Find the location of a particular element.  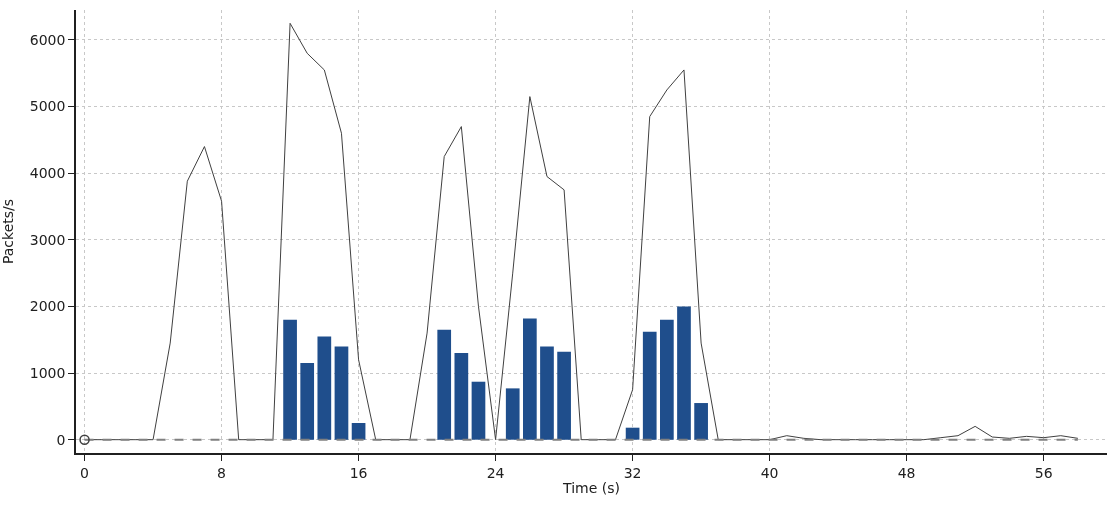

x-tick-label: 16 is located at coordinates (358, 472).